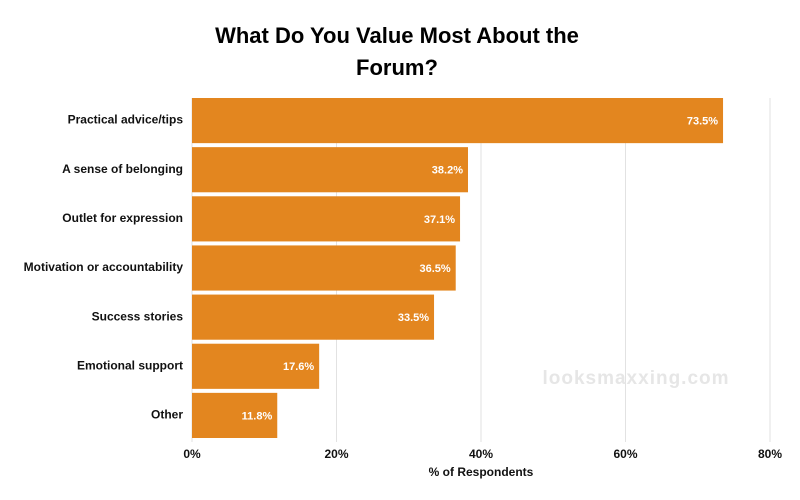 Image resolution: width=800 pixels, height=500 pixels. What do you see at coordinates (336, 454) in the screenshot?
I see `x-tick-label: 20%` at bounding box center [336, 454].